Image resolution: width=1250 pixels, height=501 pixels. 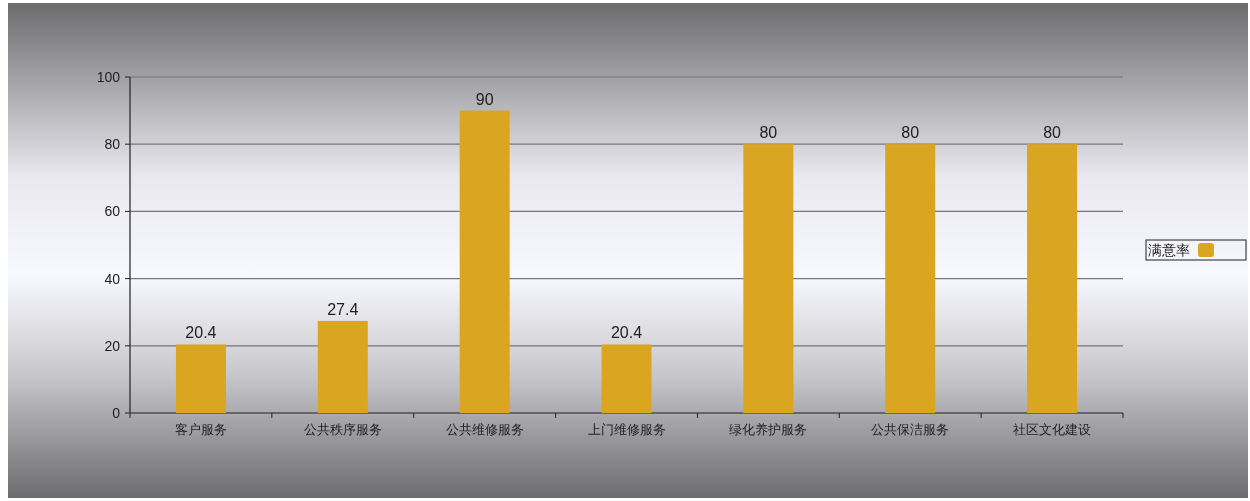 What do you see at coordinates (910, 429) in the screenshot?
I see `x-tick-label: 公共保洁服务` at bounding box center [910, 429].